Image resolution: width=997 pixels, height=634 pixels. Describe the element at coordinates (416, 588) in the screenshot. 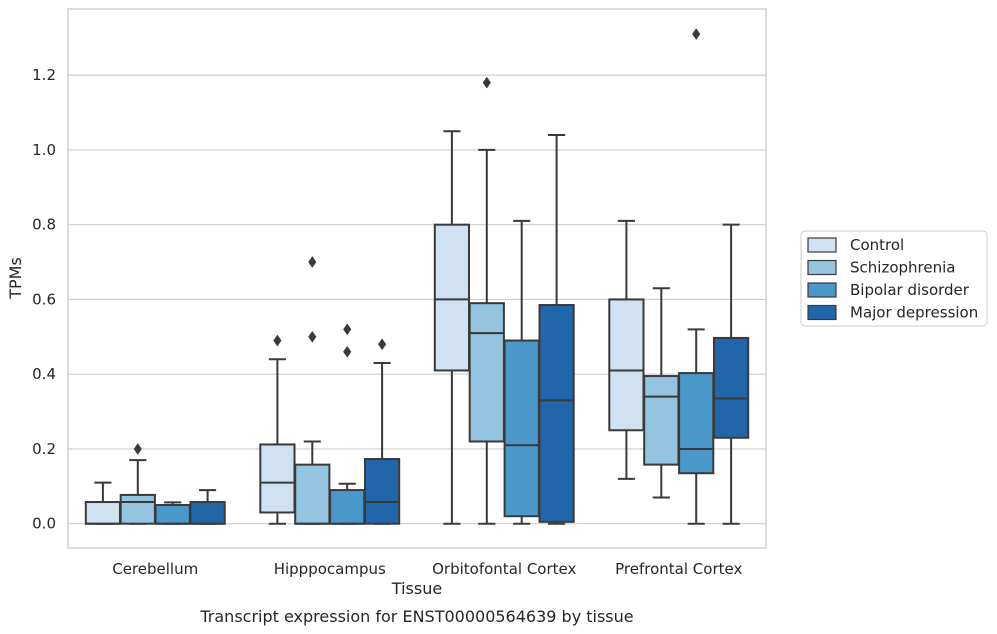

I see `x-axis-label: Tissue` at that location.